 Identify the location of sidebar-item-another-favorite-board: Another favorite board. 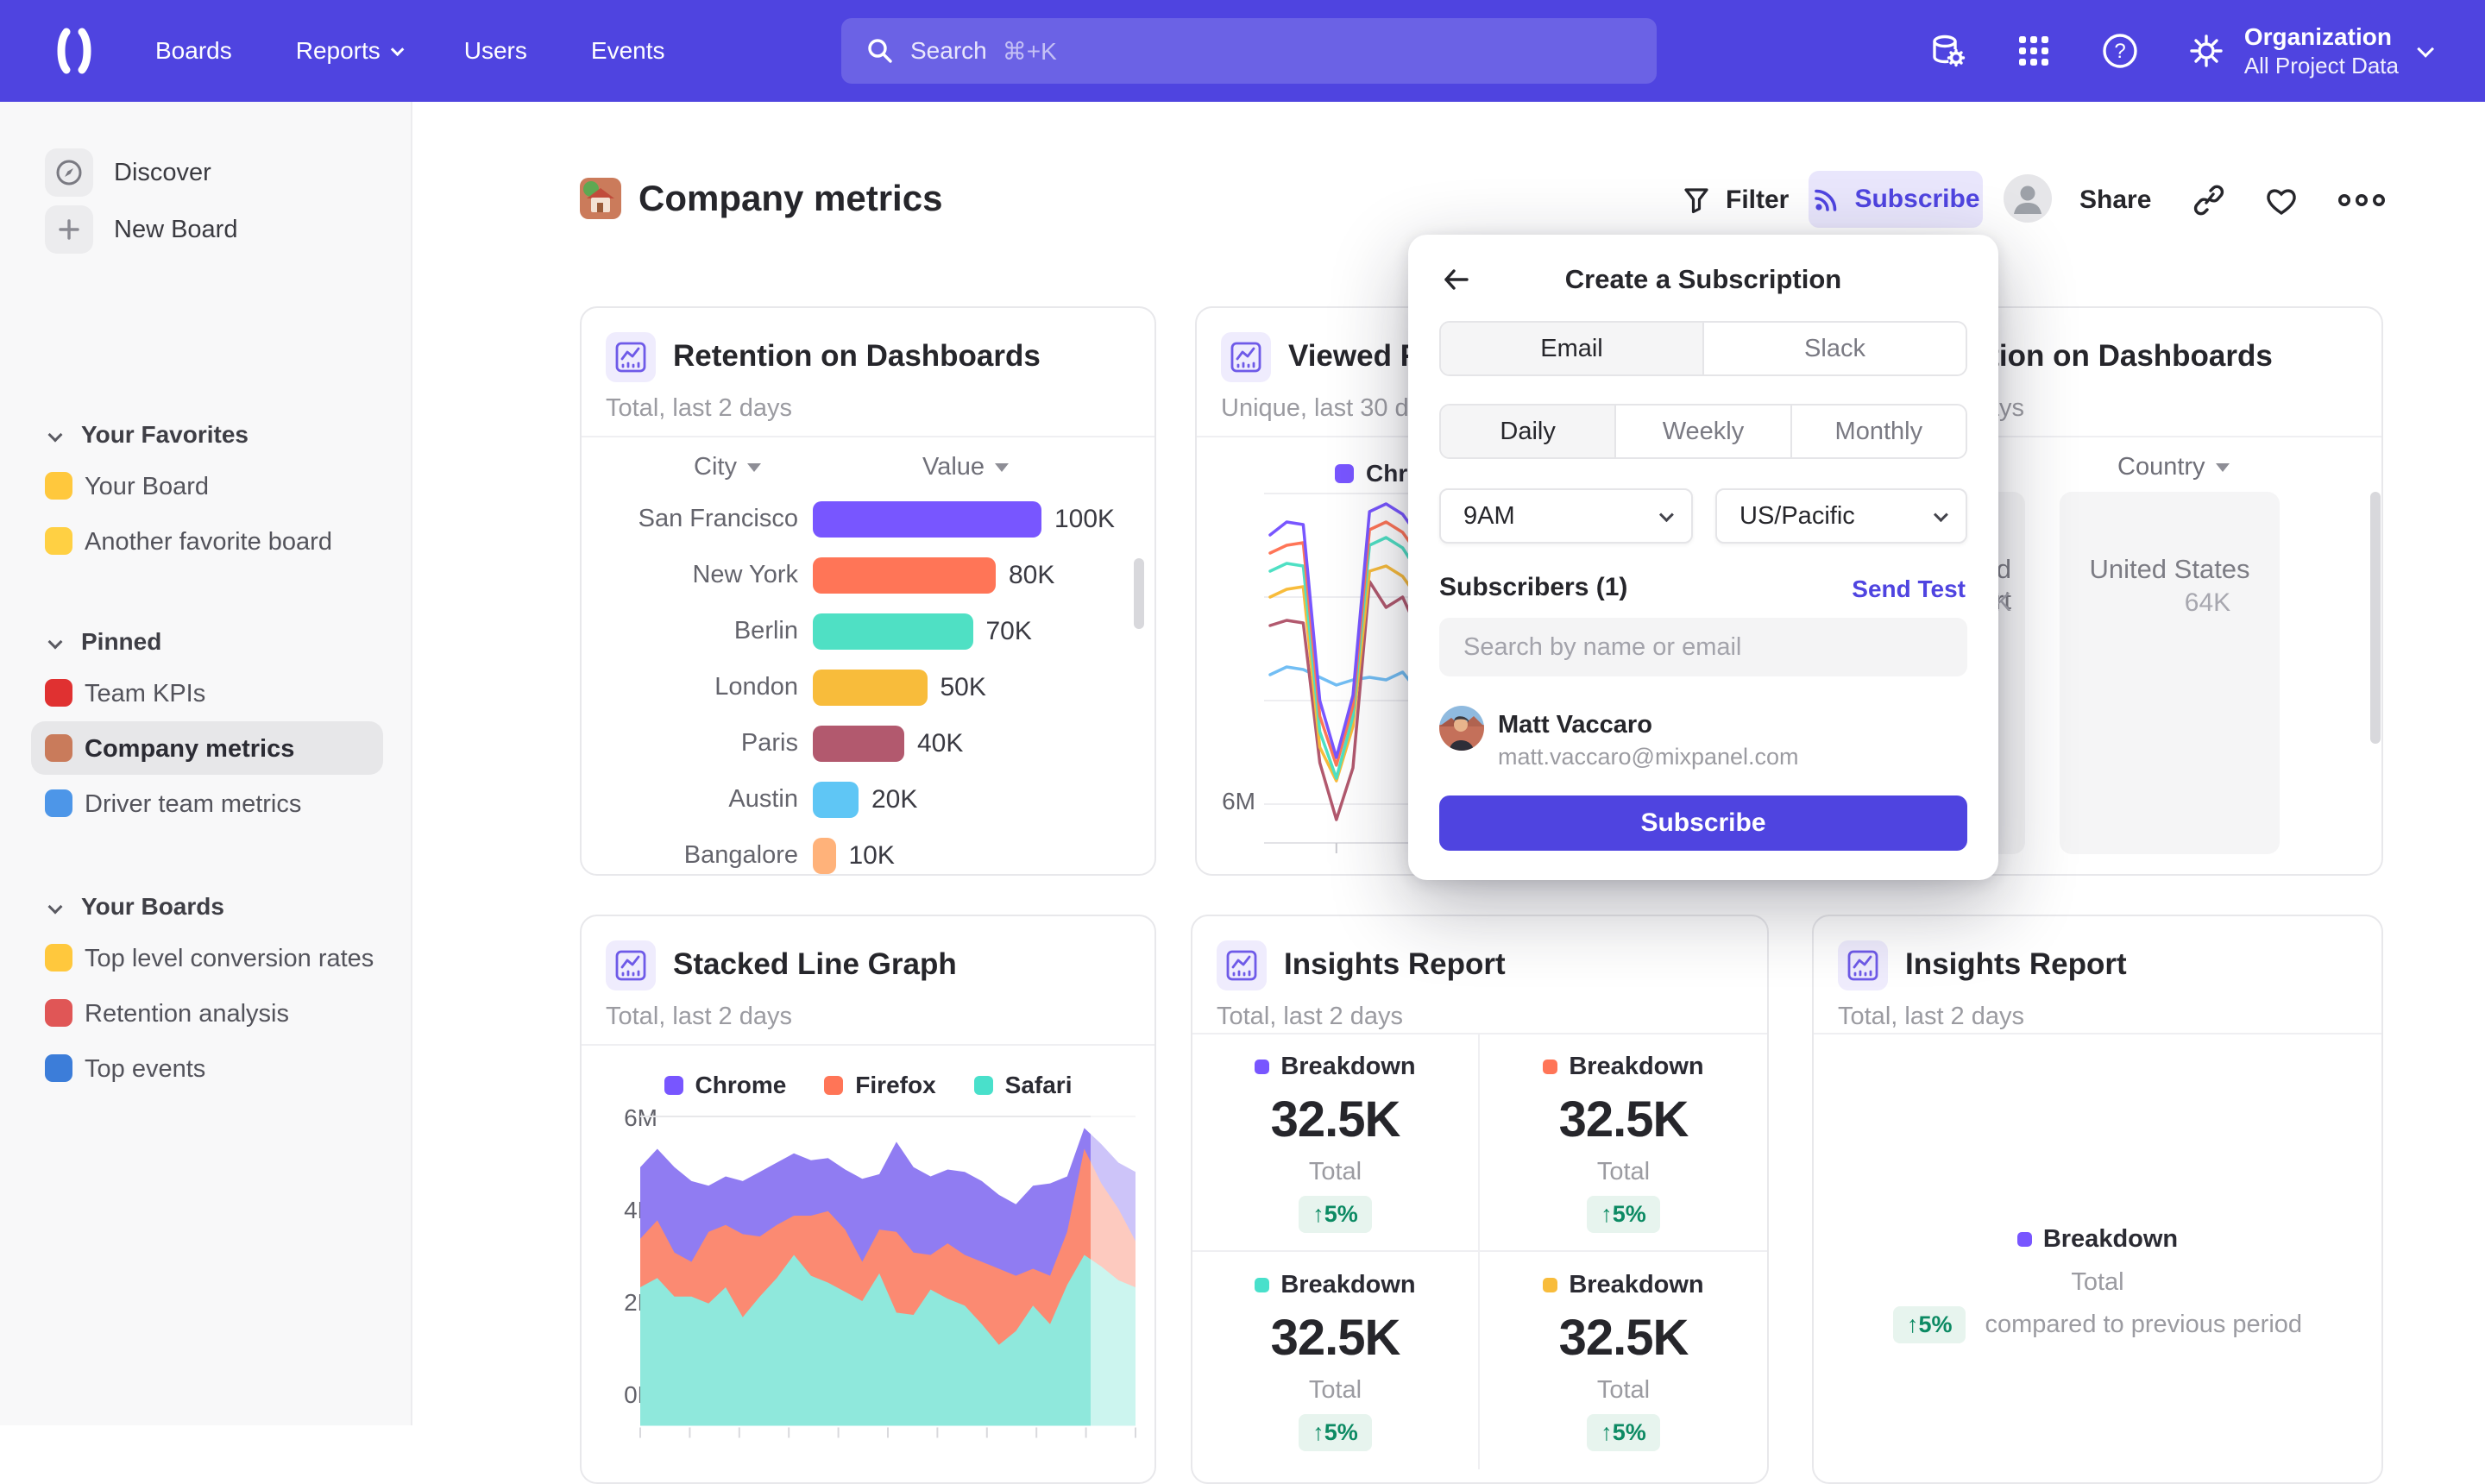
(206, 541).